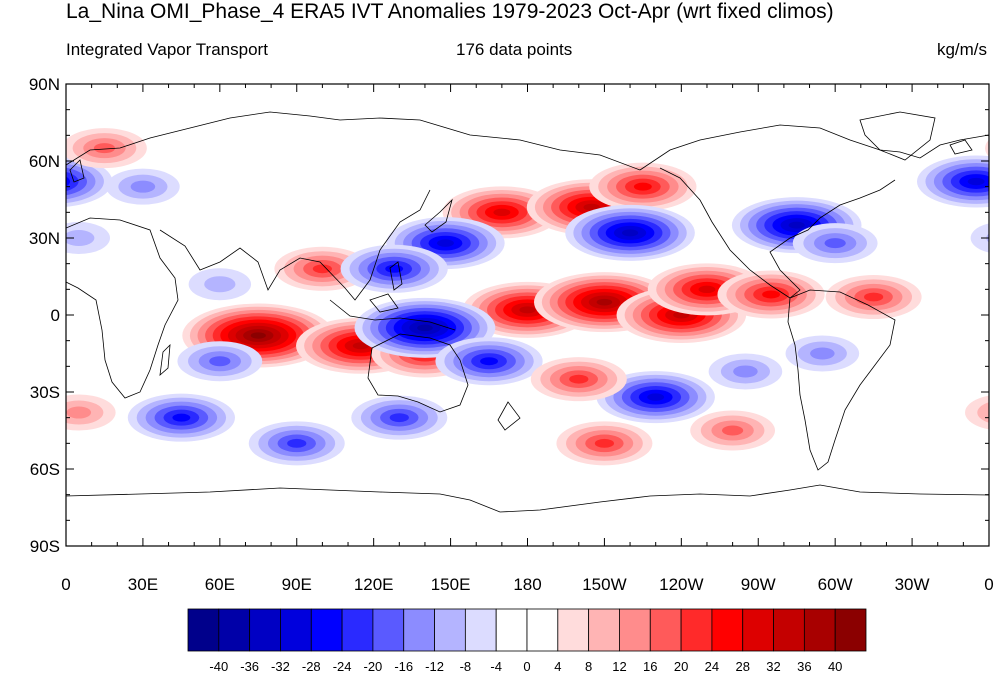  Describe the element at coordinates (466, 666) in the screenshot. I see `colorbar-label: -8` at that location.